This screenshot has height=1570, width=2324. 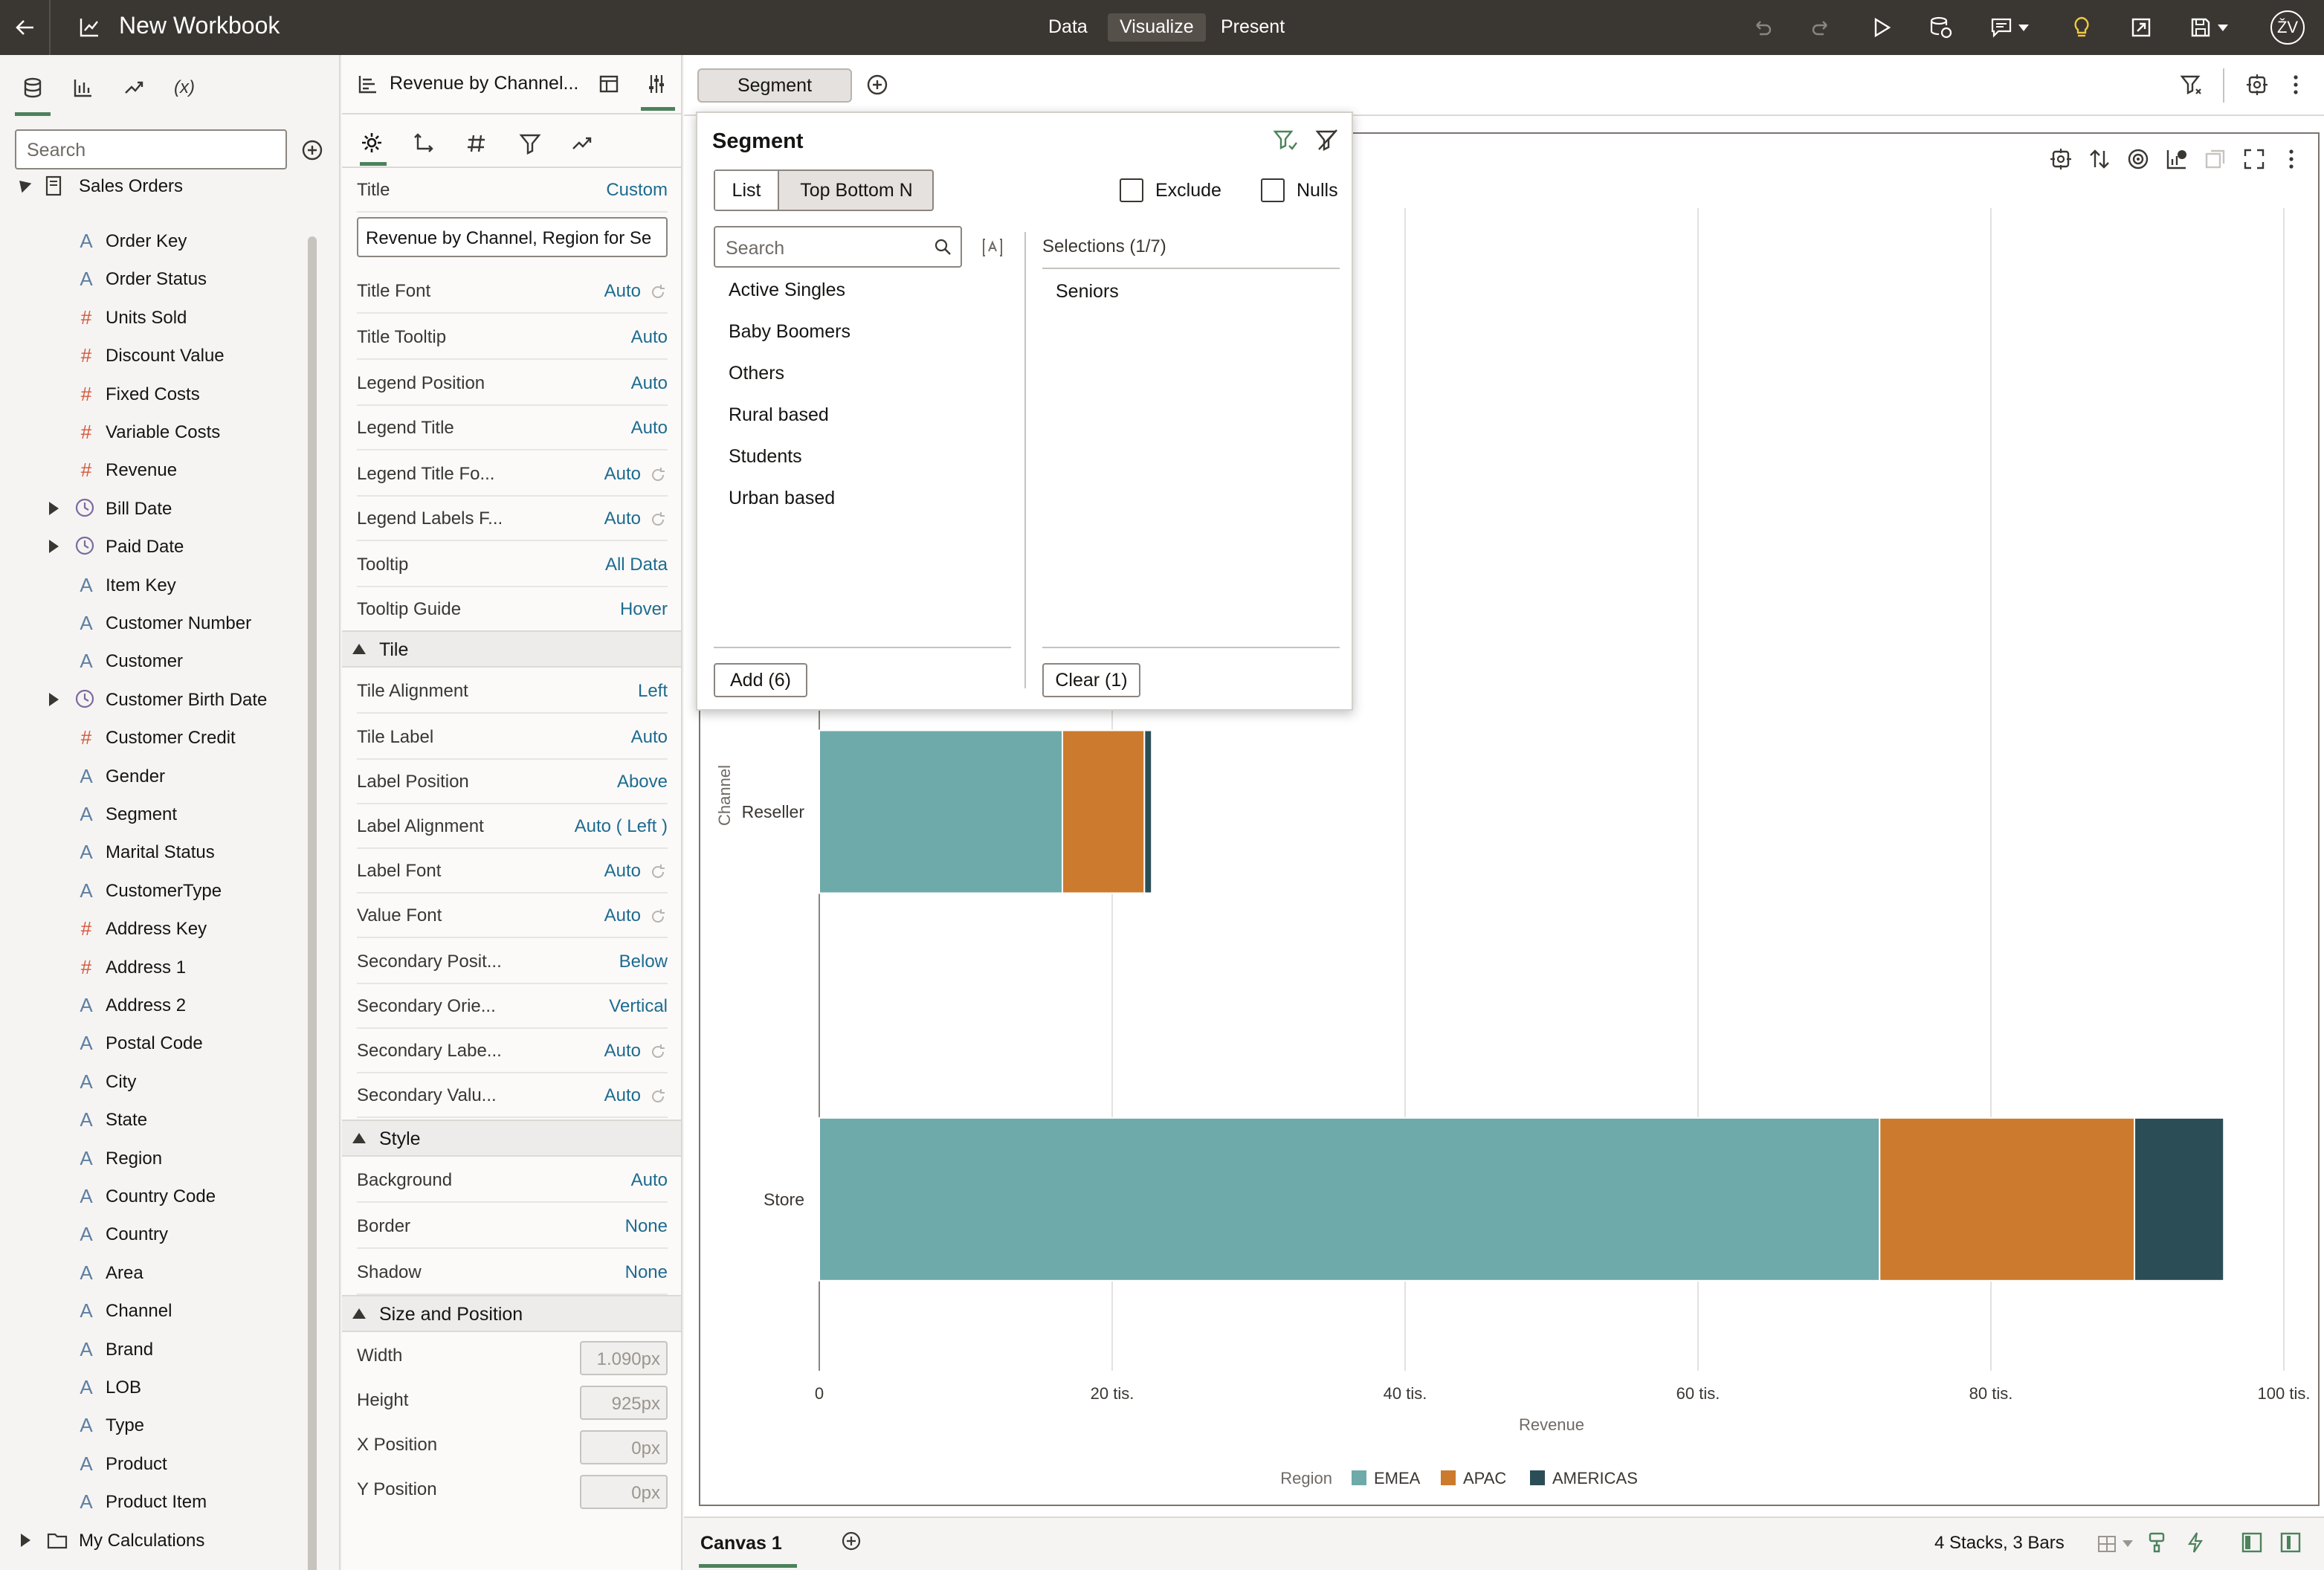 I want to click on prop-row: Tooltip Guide Hover, so click(x=512, y=609).